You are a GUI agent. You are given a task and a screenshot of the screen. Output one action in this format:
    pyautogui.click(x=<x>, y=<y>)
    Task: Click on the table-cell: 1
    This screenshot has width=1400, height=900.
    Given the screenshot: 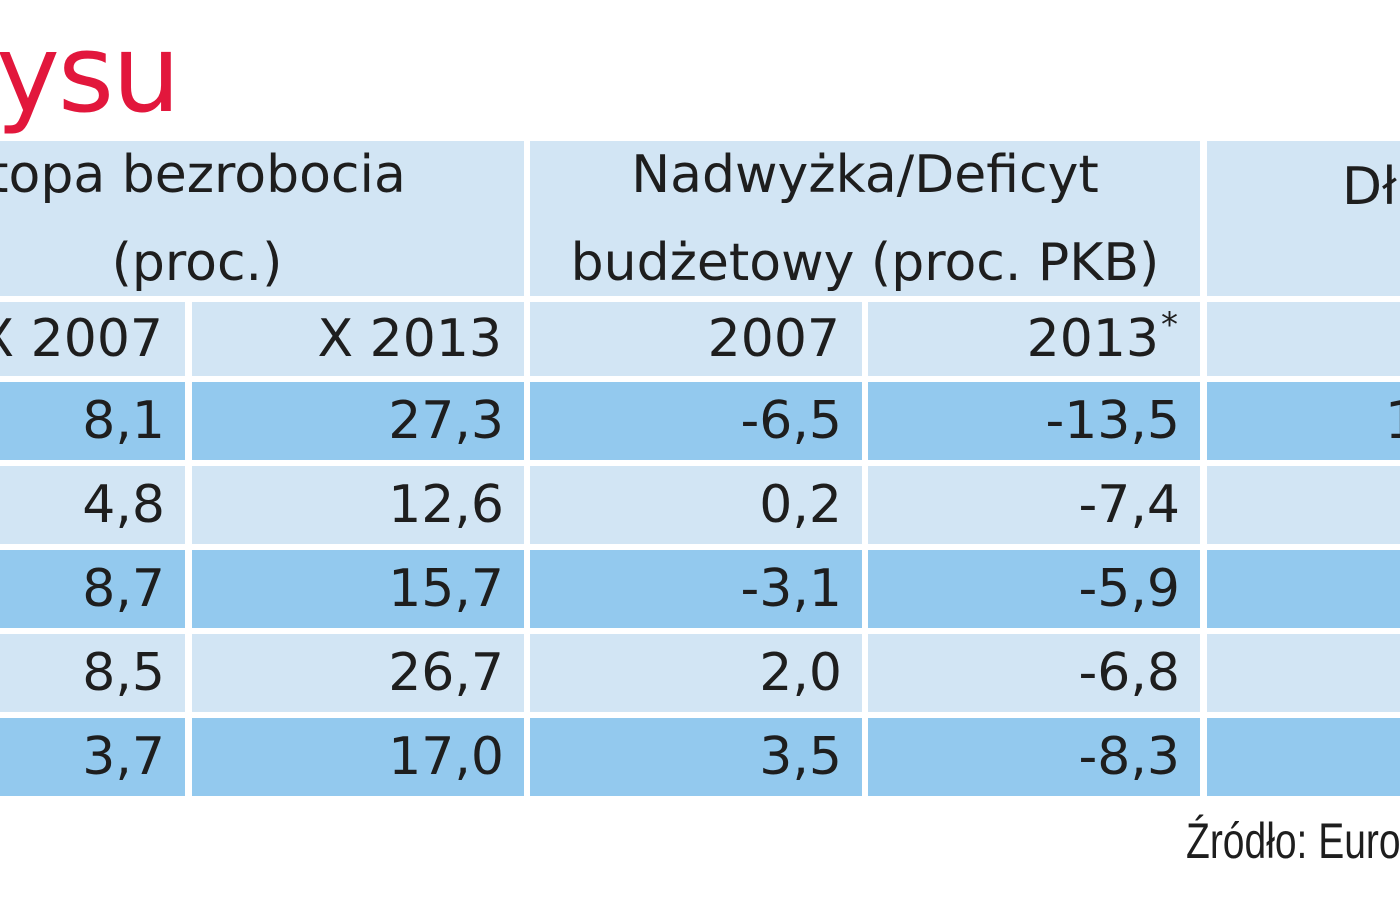 What is the action you would take?
    pyautogui.click(x=1303, y=421)
    